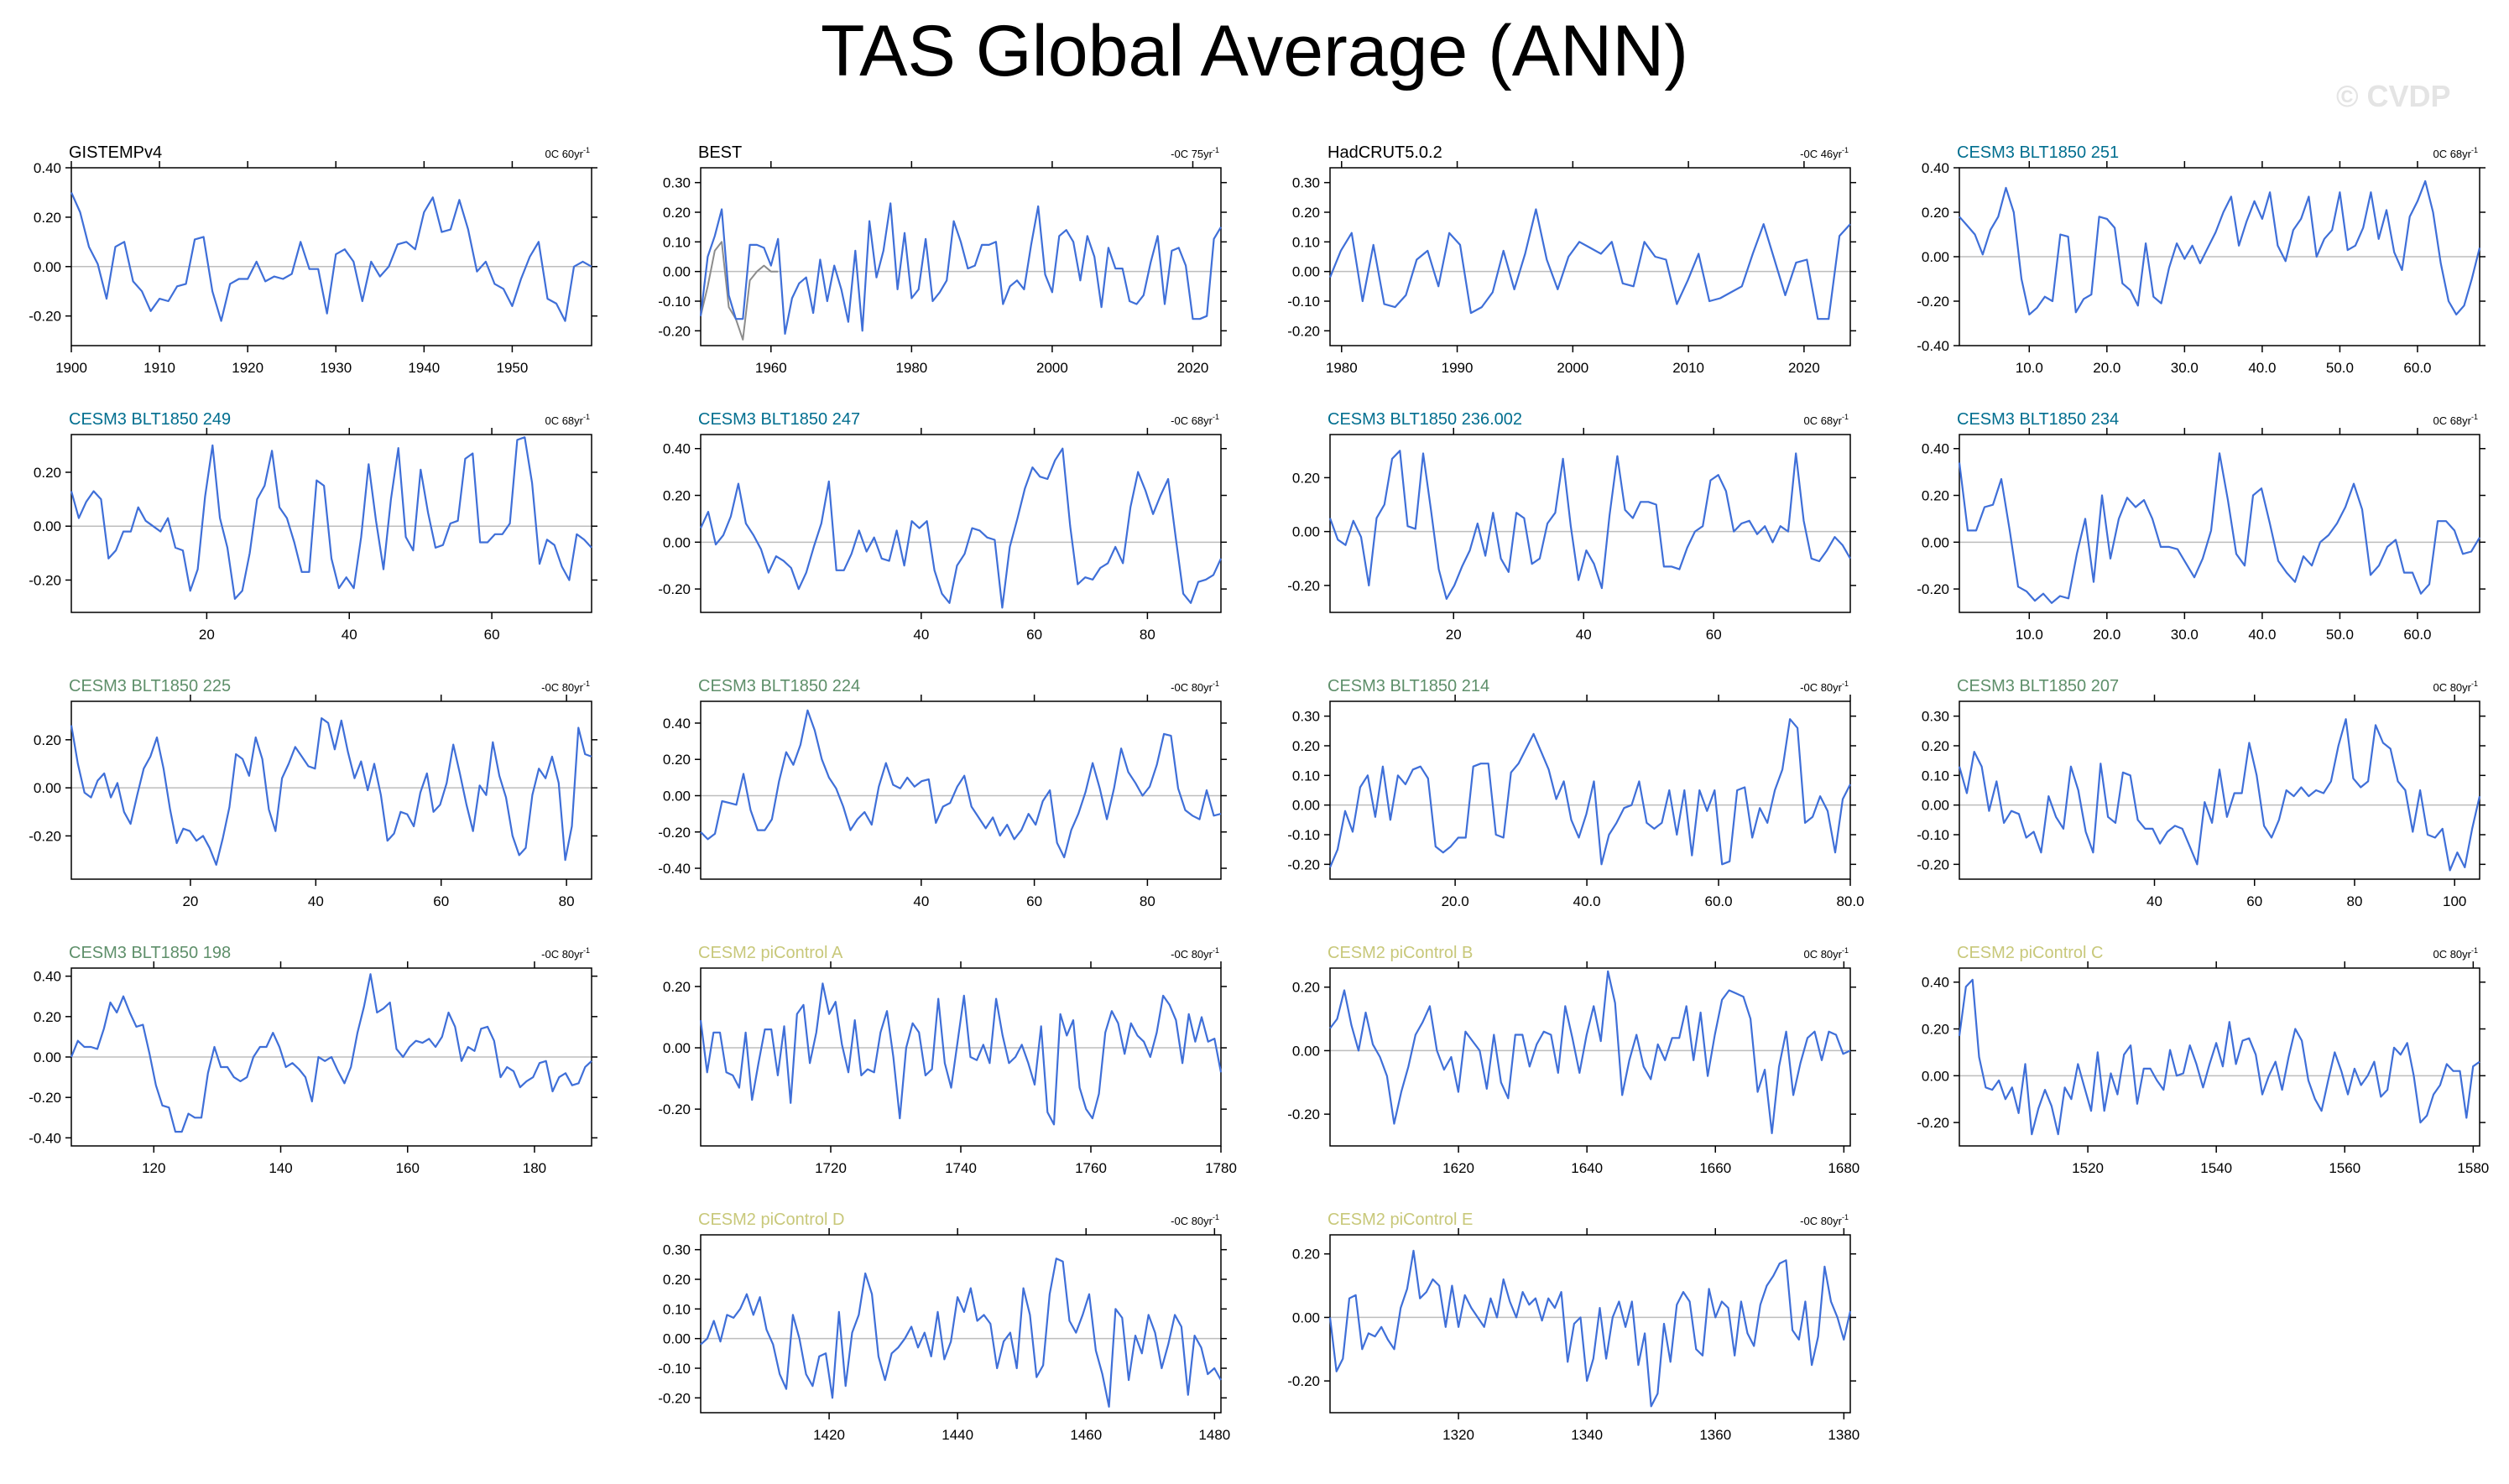 The width and height of the screenshot is (2509, 1484). I want to click on x-tick-label: 1560, so click(2345, 1168).